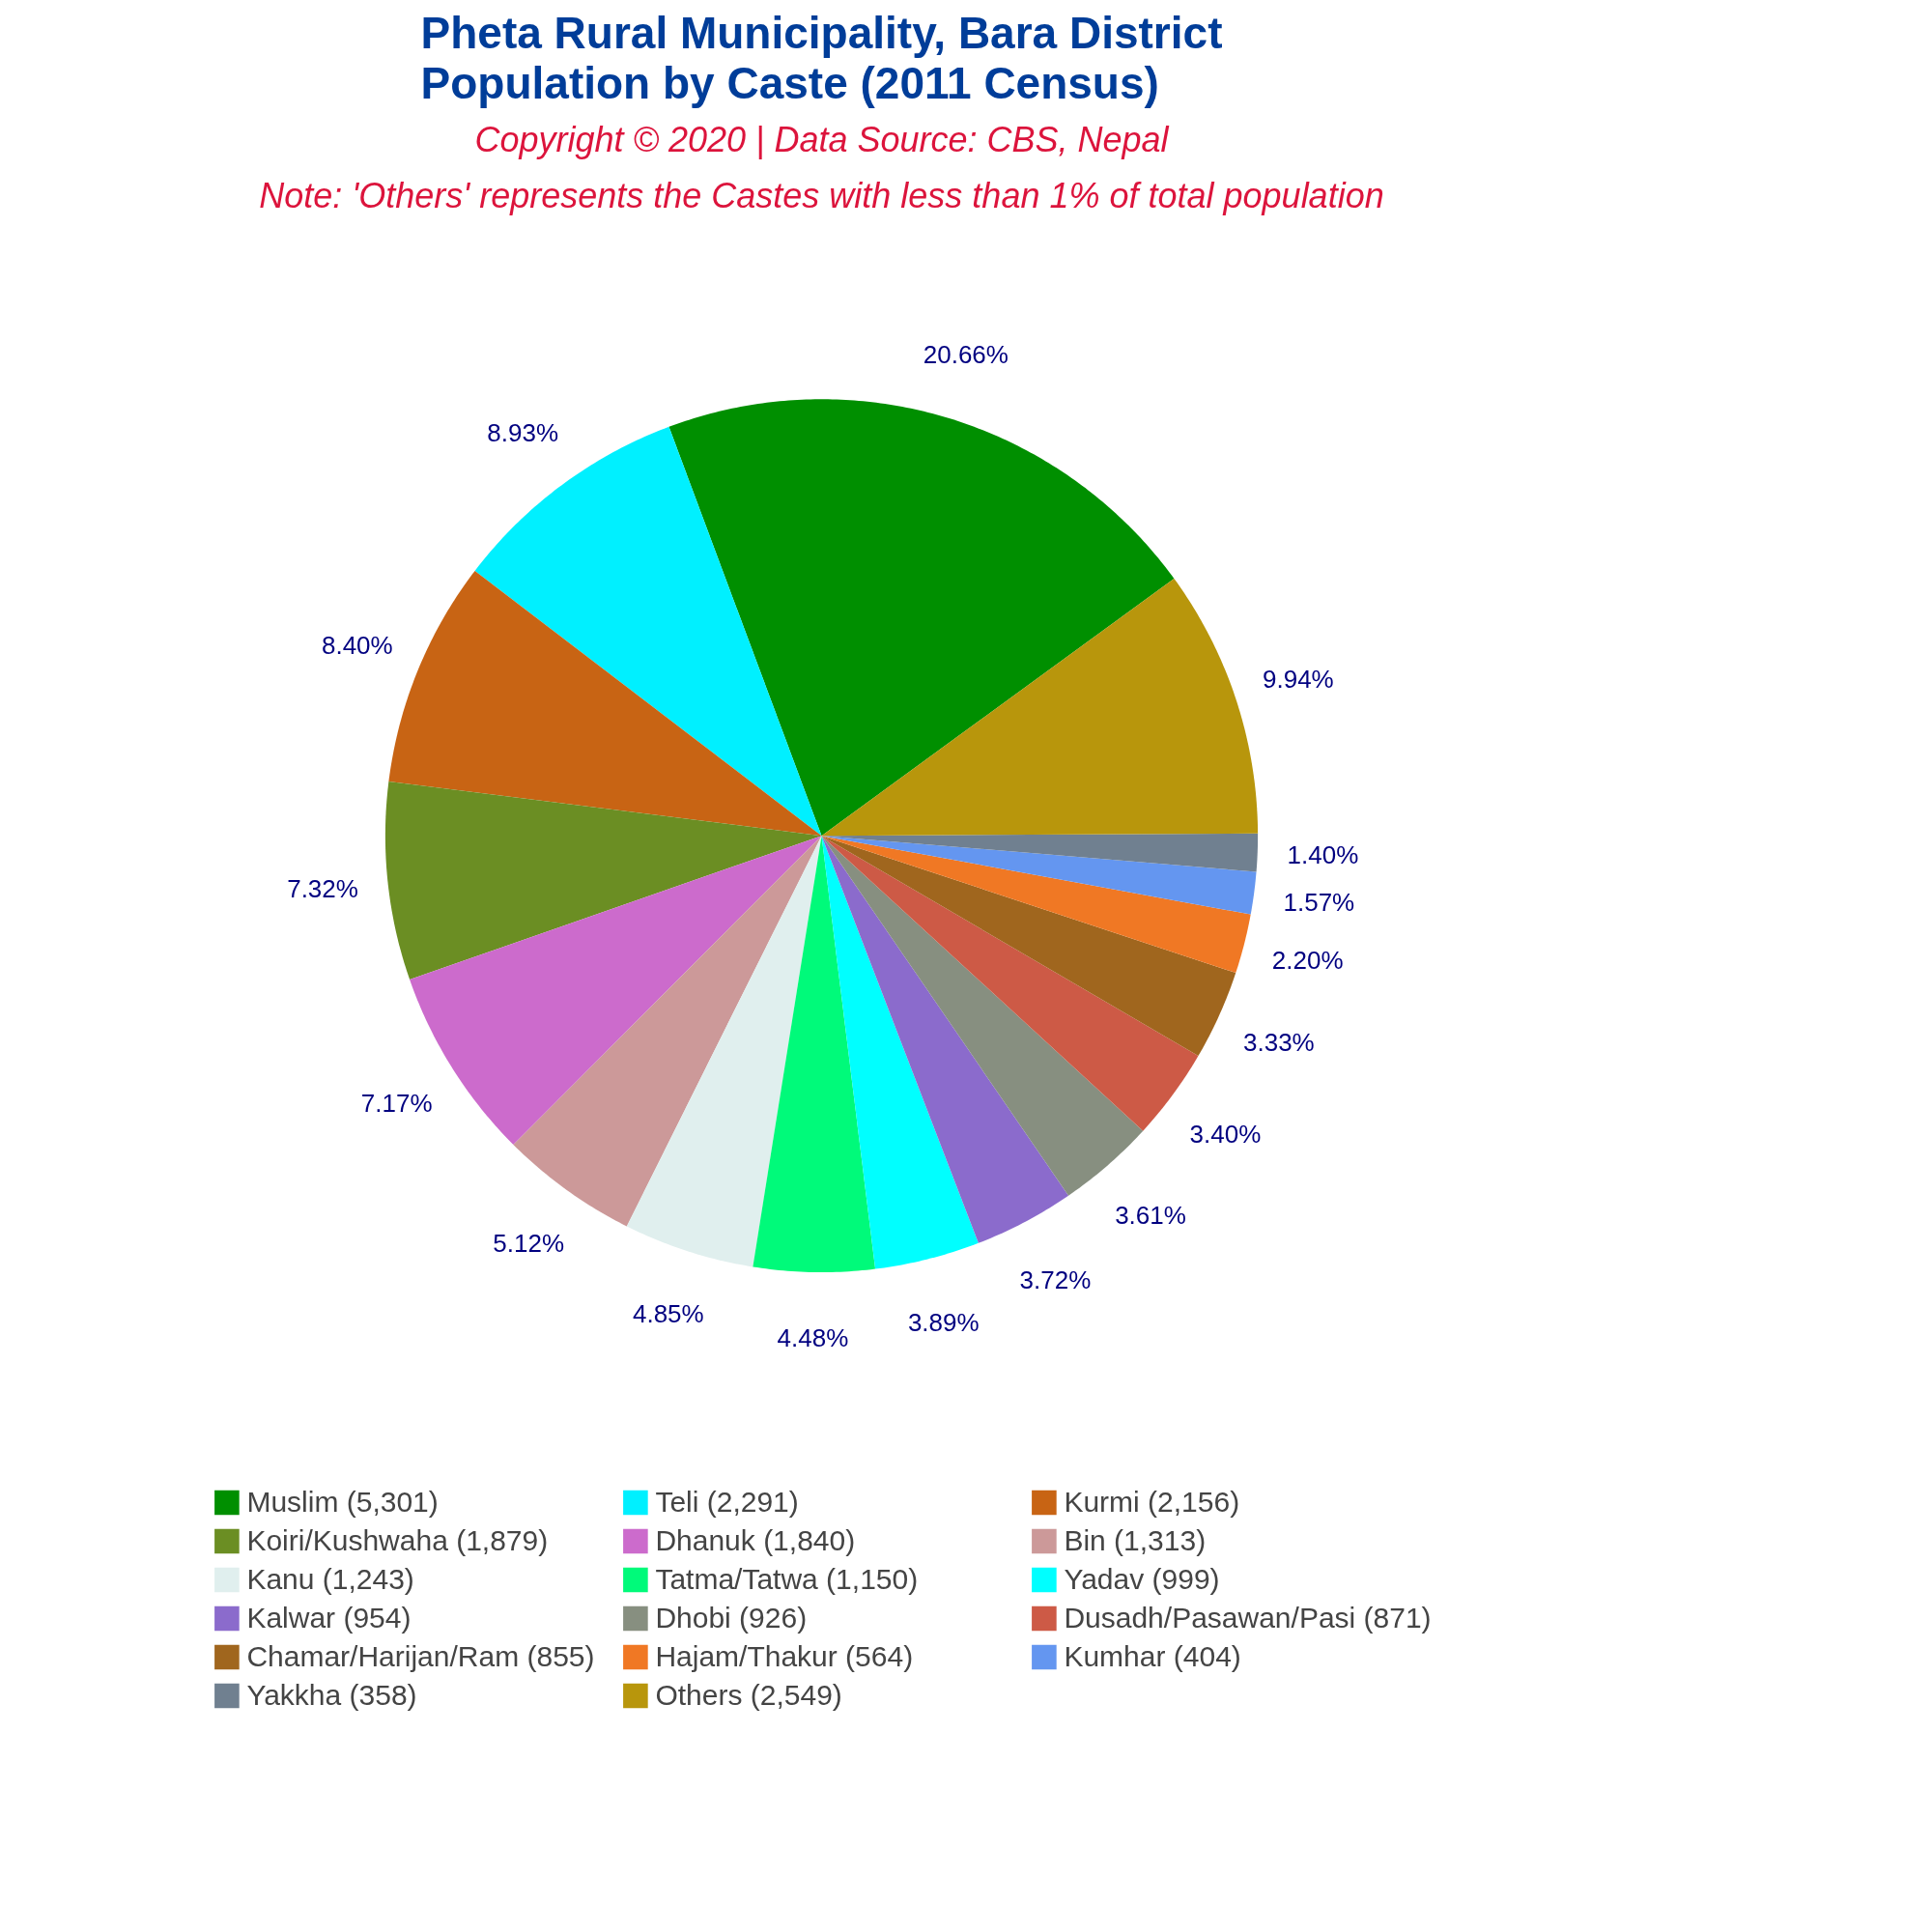 This screenshot has height=1932, width=1932. I want to click on data-label: 20.66%, so click(966, 355).